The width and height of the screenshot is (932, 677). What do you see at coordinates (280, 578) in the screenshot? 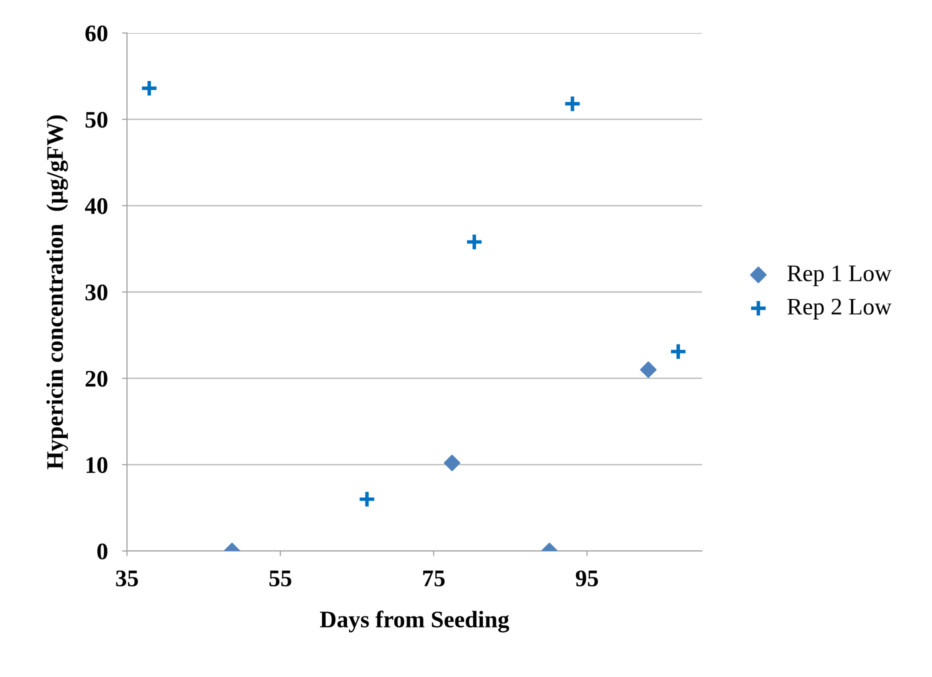
I see `x-tick-label: 55` at bounding box center [280, 578].